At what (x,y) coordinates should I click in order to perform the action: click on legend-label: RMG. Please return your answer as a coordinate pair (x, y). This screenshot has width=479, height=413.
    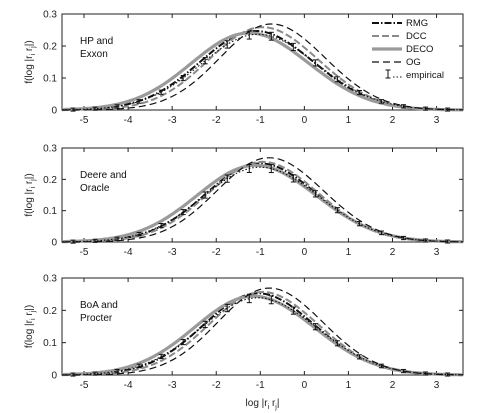
    Looking at the image, I should click on (417, 23).